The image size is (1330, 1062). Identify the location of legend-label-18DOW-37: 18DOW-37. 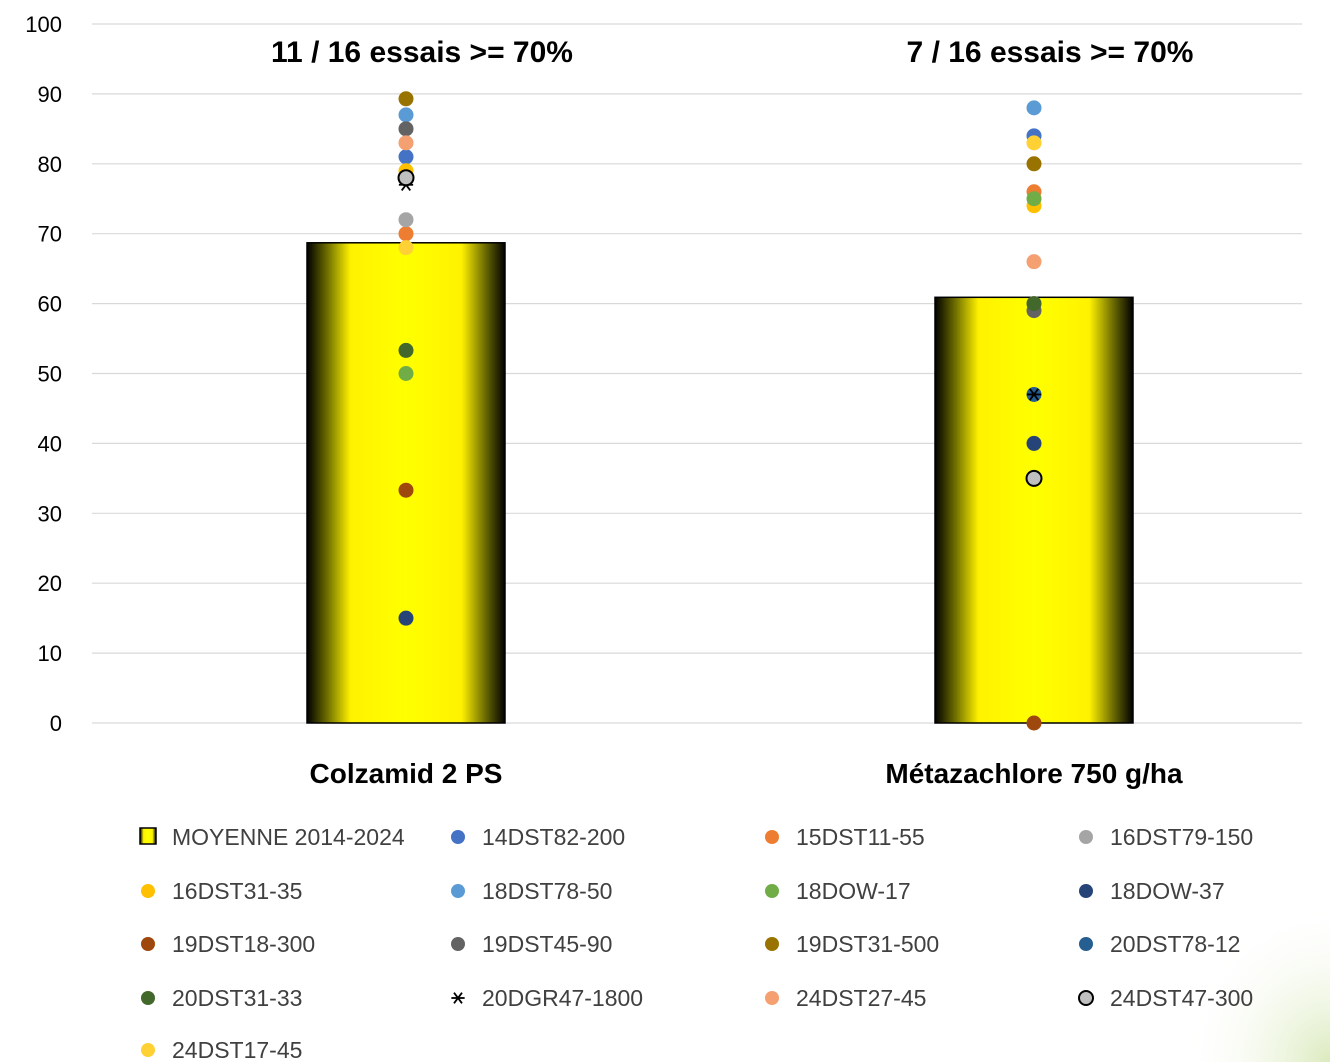
(1167, 891).